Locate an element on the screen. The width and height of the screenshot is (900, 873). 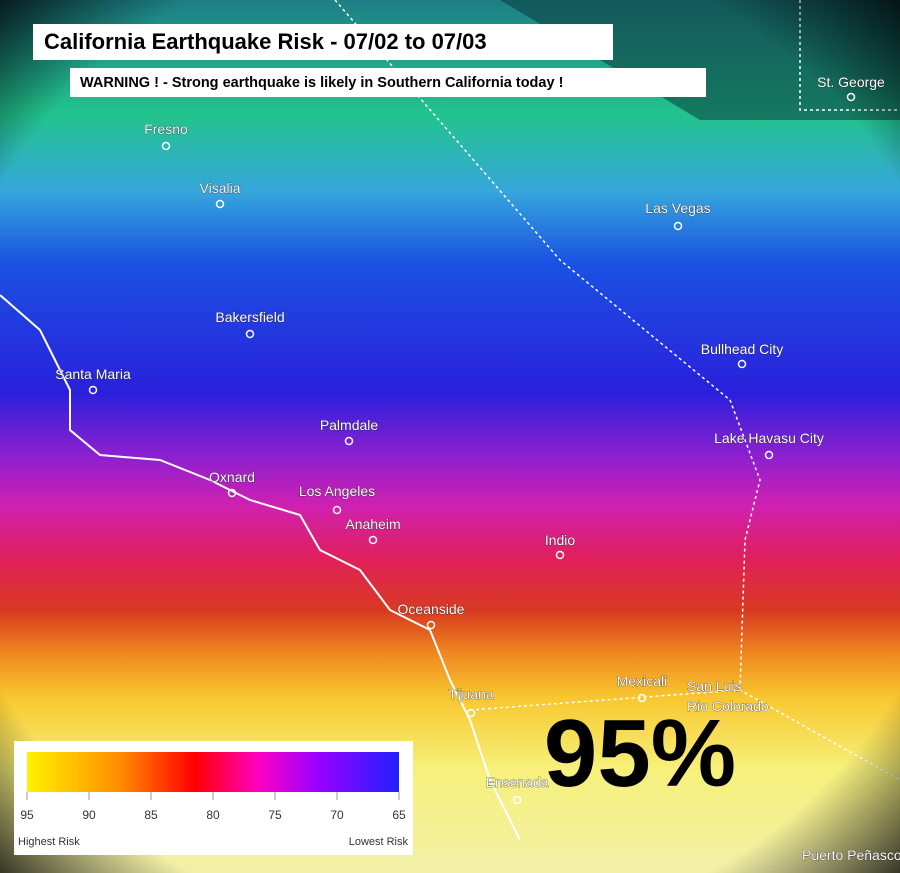
city-label: Mexicali is located at coordinates (642, 681).